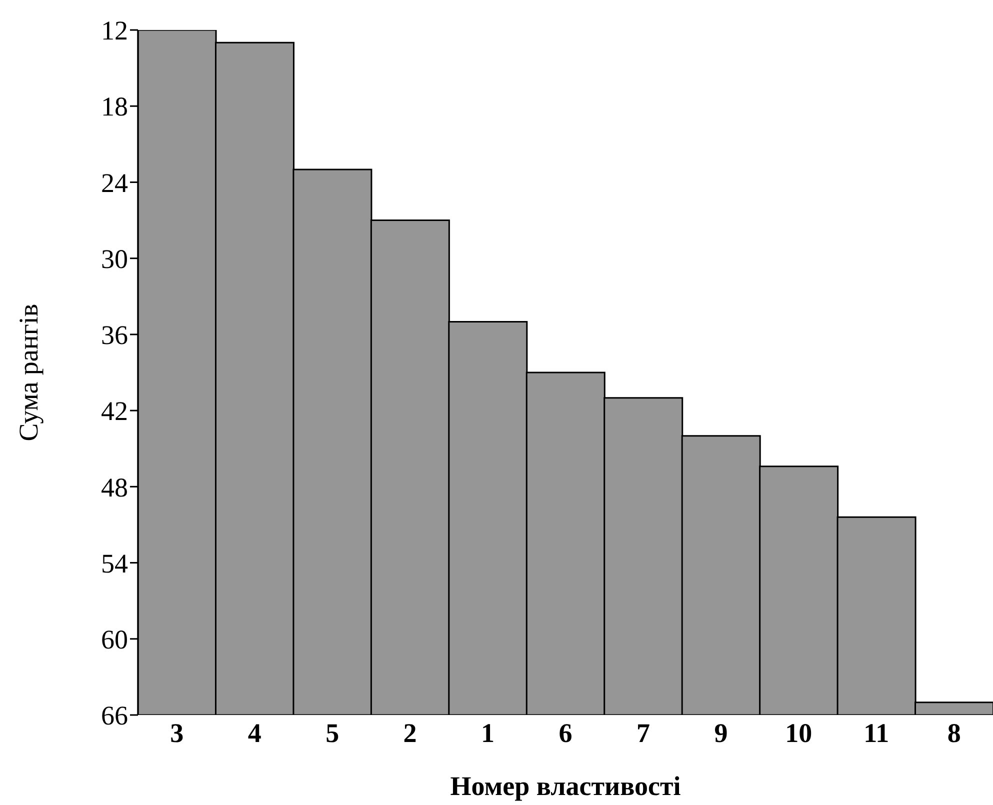 This screenshot has height=805, width=993. What do you see at coordinates (114, 335) in the screenshot?
I see `y-tick-label: 36` at bounding box center [114, 335].